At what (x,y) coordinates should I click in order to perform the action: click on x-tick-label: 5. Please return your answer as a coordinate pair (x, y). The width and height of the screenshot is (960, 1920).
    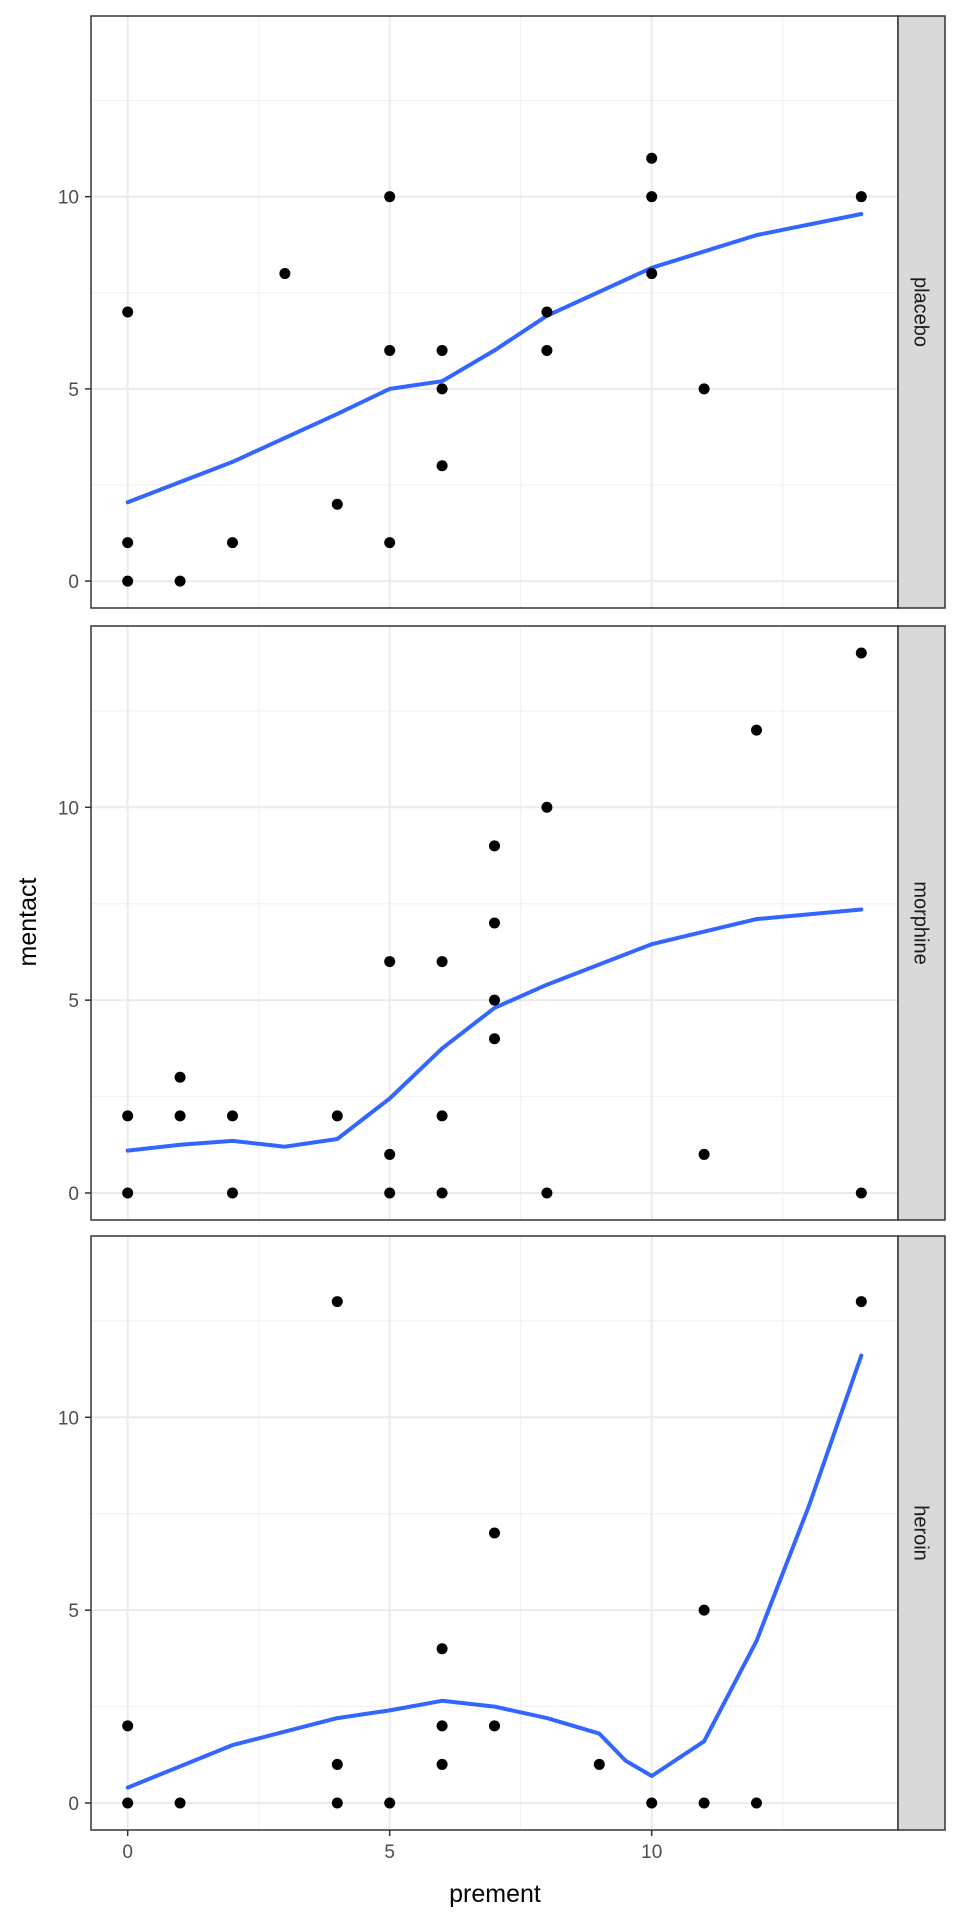
    Looking at the image, I should click on (389, 1852).